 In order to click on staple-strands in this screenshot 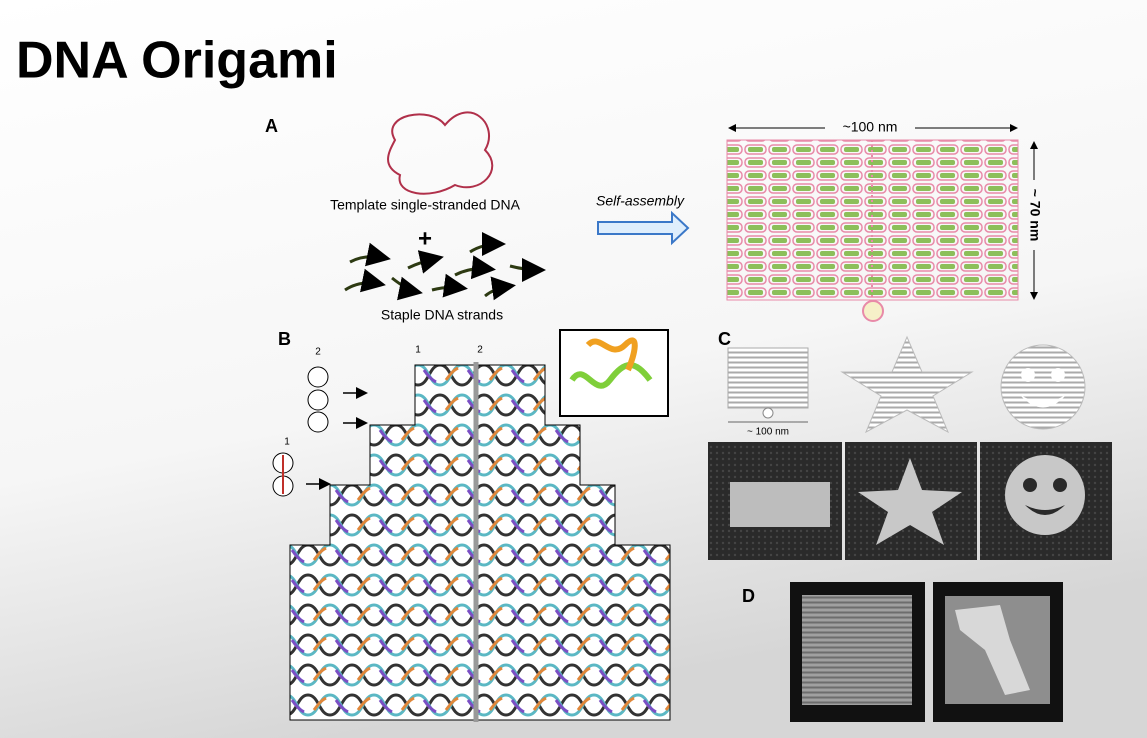, I will do `click(445, 266)`.